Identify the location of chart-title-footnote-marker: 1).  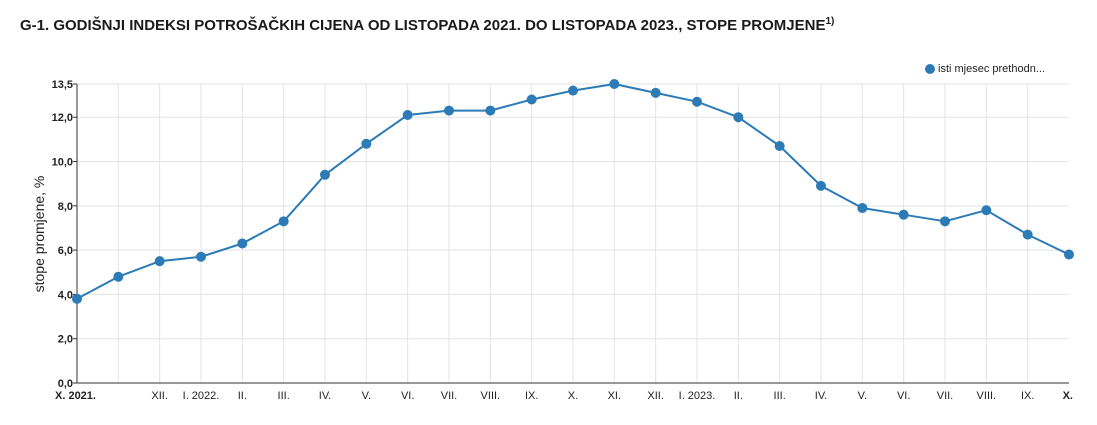
(830, 21).